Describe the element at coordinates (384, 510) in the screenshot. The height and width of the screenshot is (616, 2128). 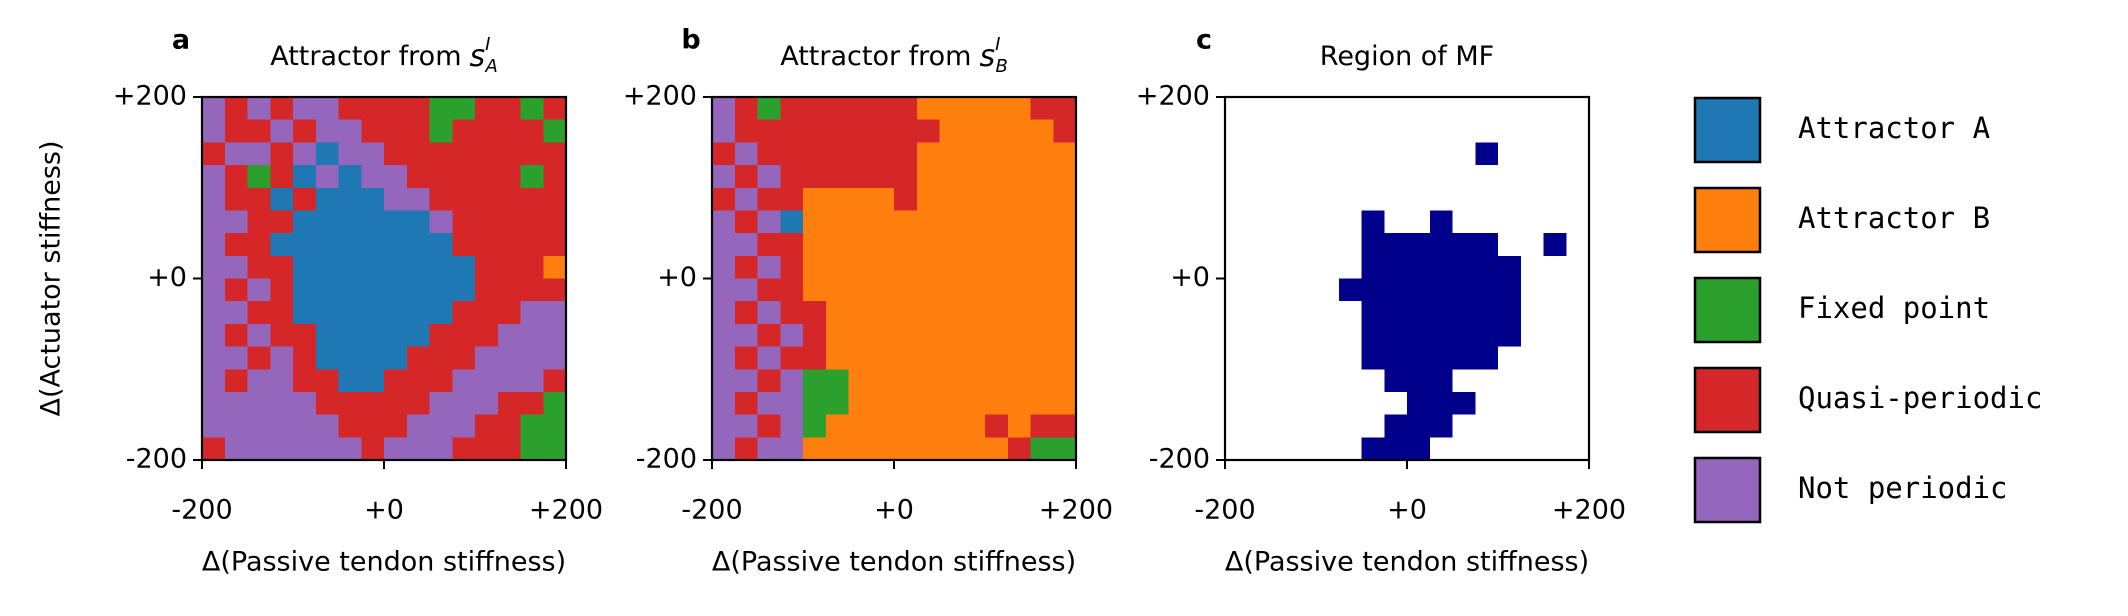
I see `x-tick-label: +0` at that location.